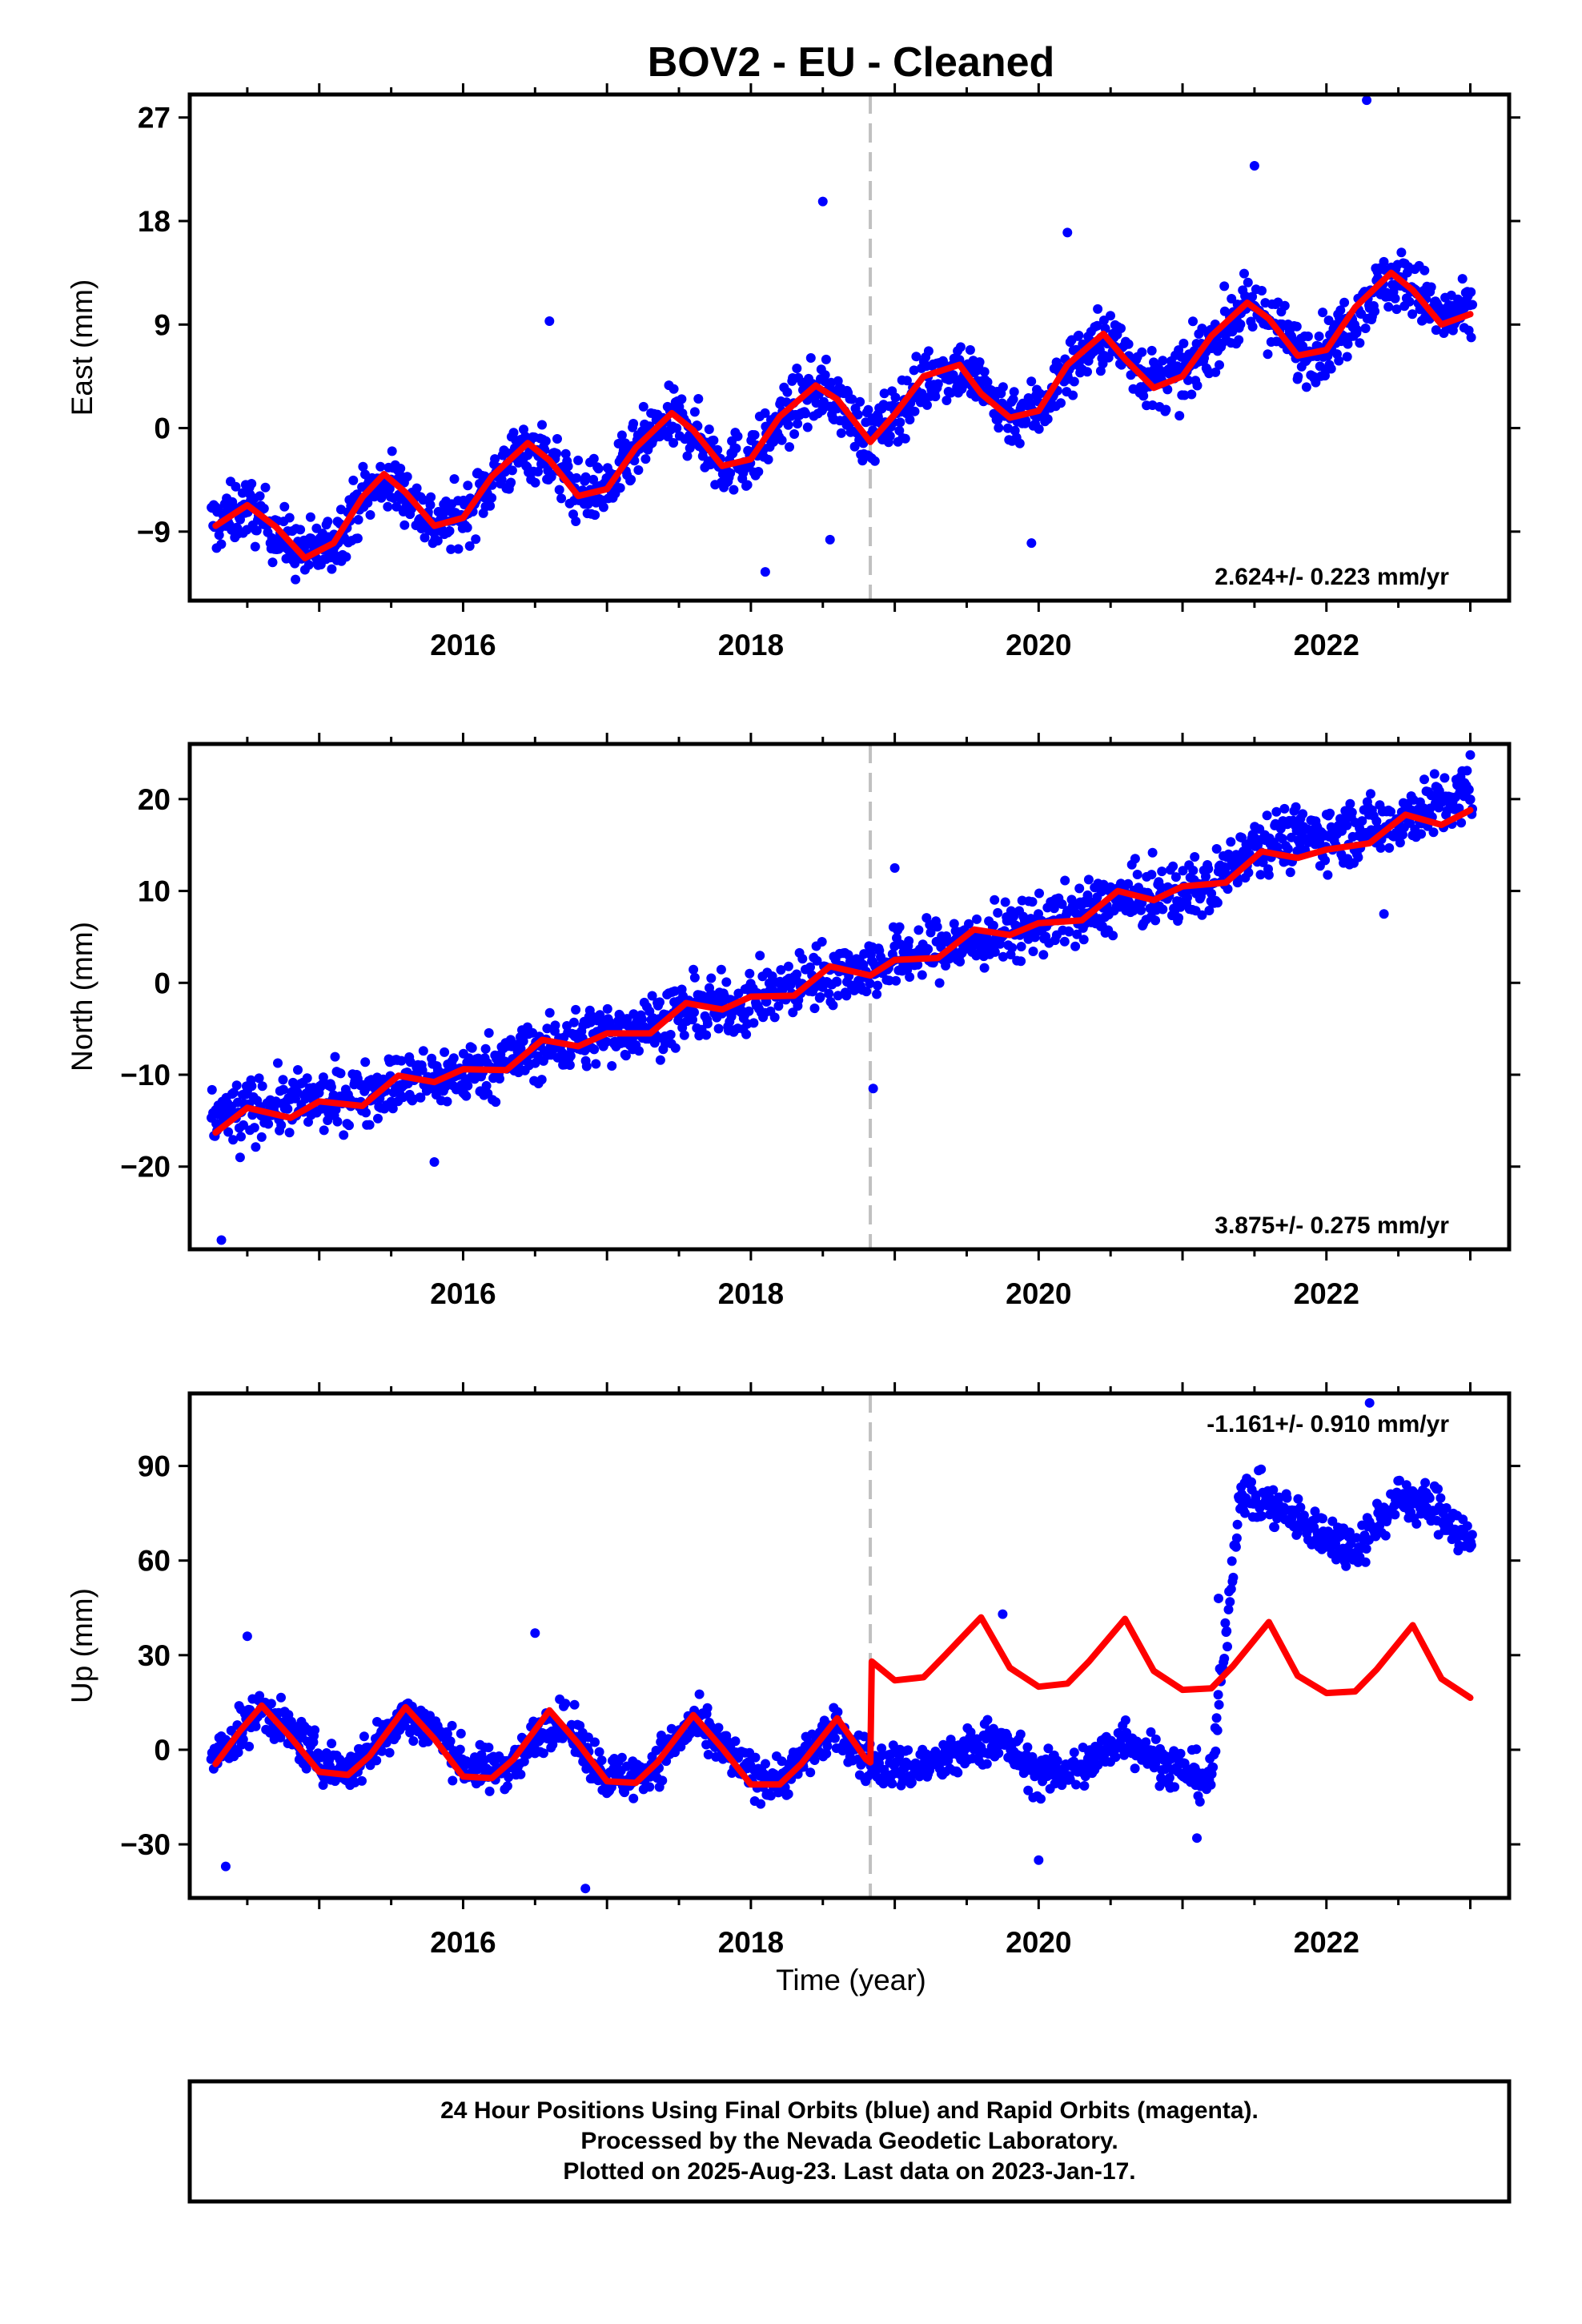 This screenshot has height=2324, width=1582. What do you see at coordinates (154, 892) in the screenshot?
I see `y-tick-label: 10` at bounding box center [154, 892].